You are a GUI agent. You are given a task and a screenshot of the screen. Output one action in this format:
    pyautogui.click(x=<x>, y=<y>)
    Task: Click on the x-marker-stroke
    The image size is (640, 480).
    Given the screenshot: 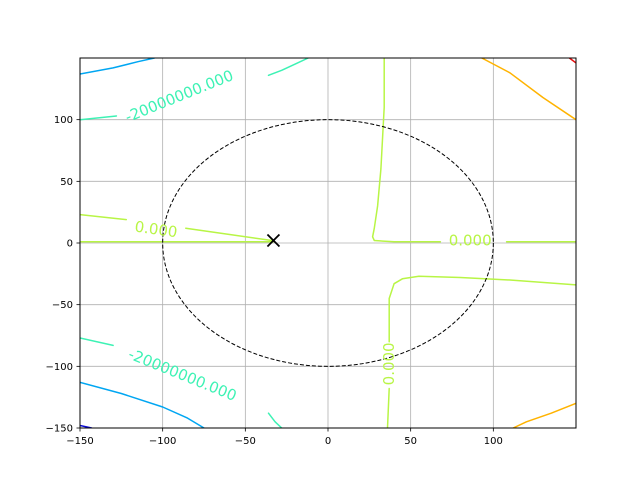 What is the action you would take?
    pyautogui.click(x=273, y=240)
    